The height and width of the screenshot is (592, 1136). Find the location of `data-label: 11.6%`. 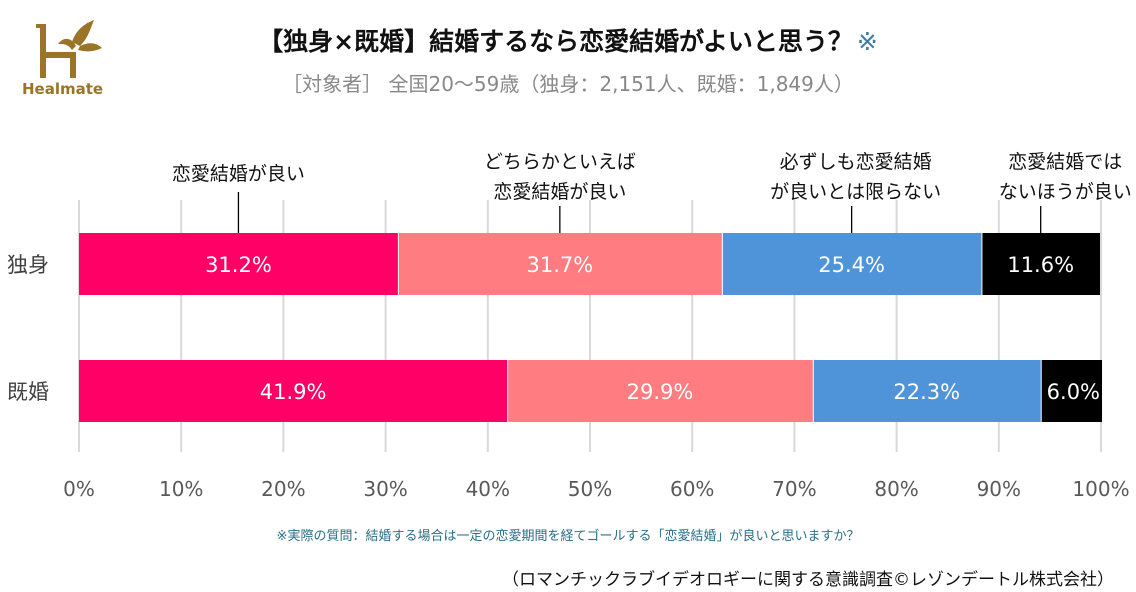

data-label: 11.6% is located at coordinates (1040, 265).